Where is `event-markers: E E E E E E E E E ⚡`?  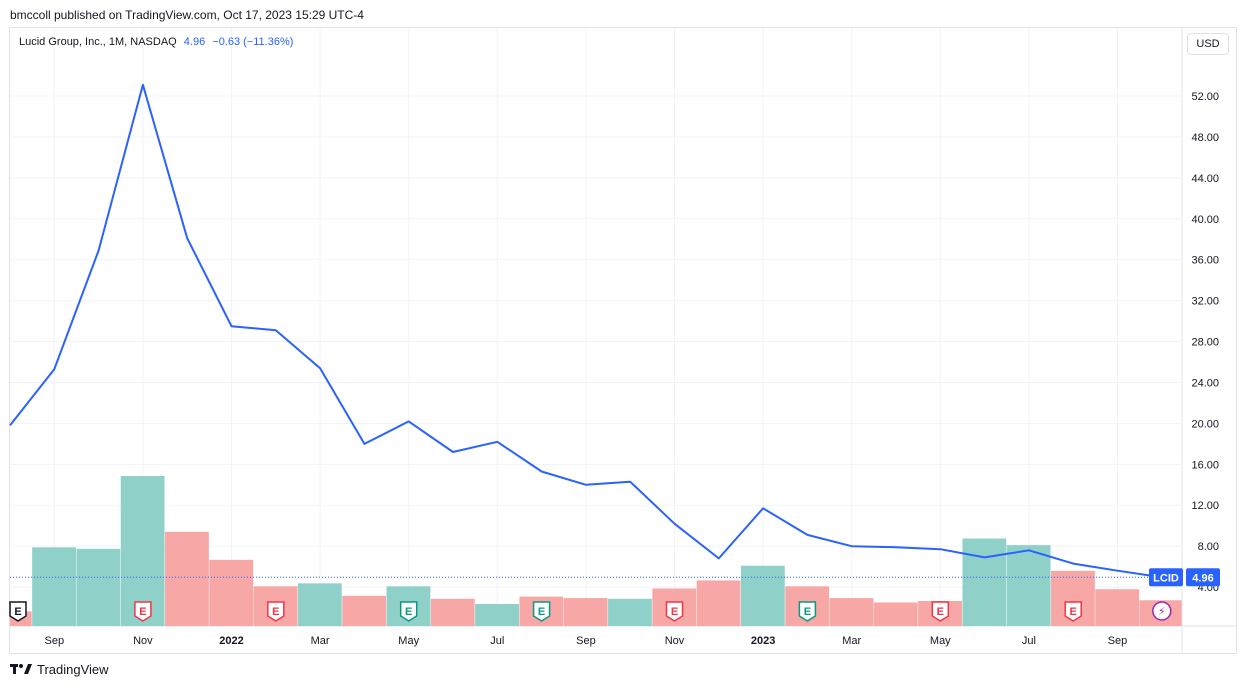 event-markers: E E E E E E E E E ⚡ is located at coordinates (590, 611).